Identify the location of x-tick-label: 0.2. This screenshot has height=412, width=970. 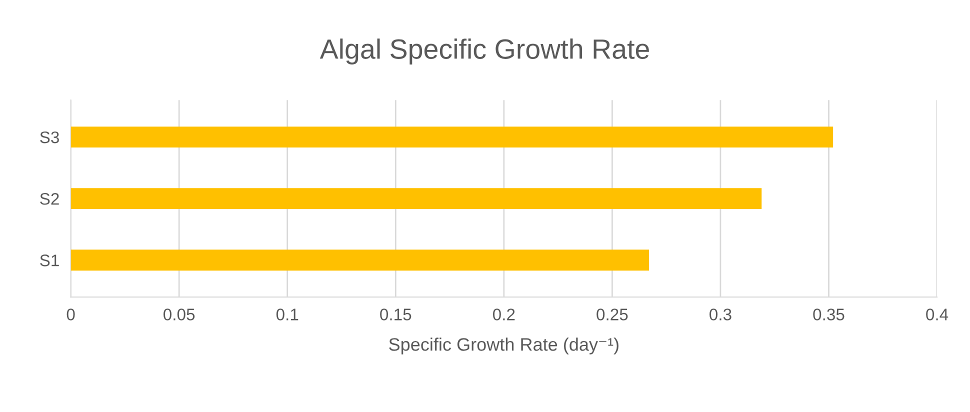
(503, 314).